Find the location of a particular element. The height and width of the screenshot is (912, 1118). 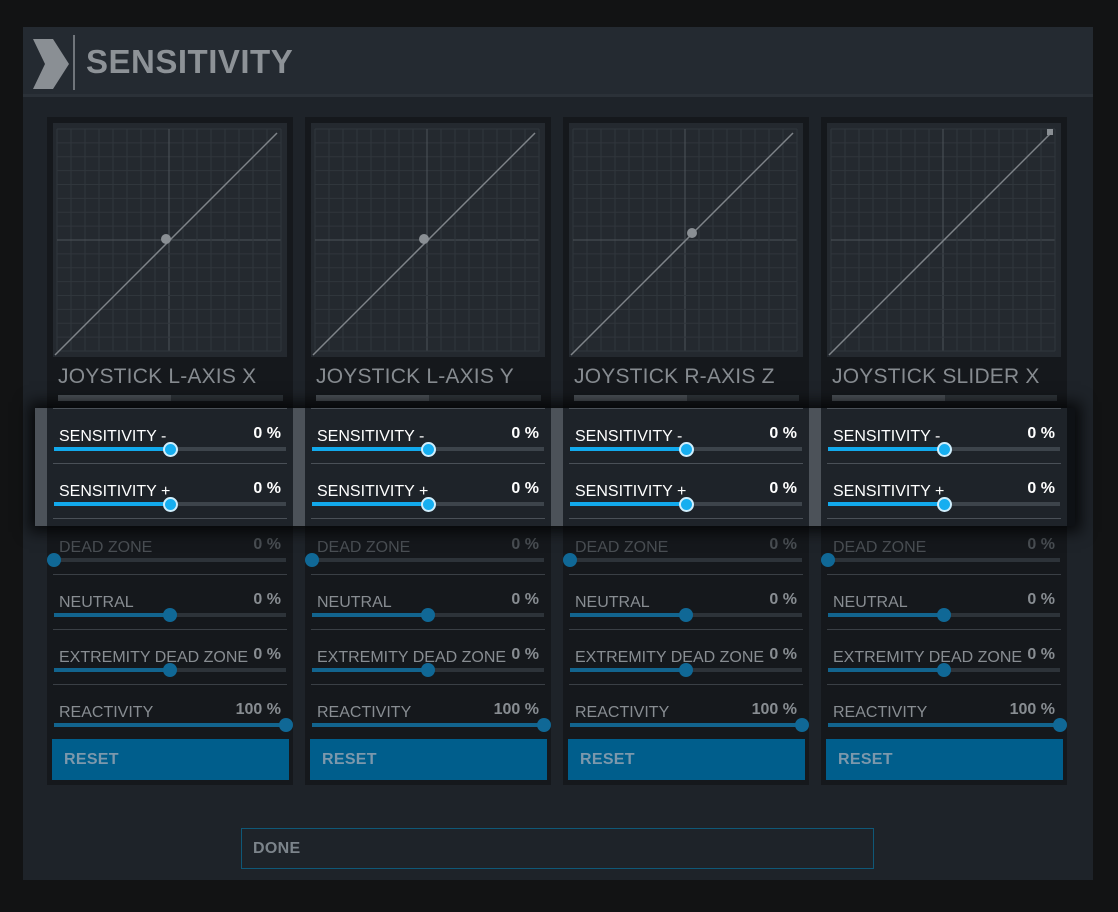

extremity-dead-zone-row: EXTREMITY DEAD ZONE 0 % is located at coordinates (686, 656).